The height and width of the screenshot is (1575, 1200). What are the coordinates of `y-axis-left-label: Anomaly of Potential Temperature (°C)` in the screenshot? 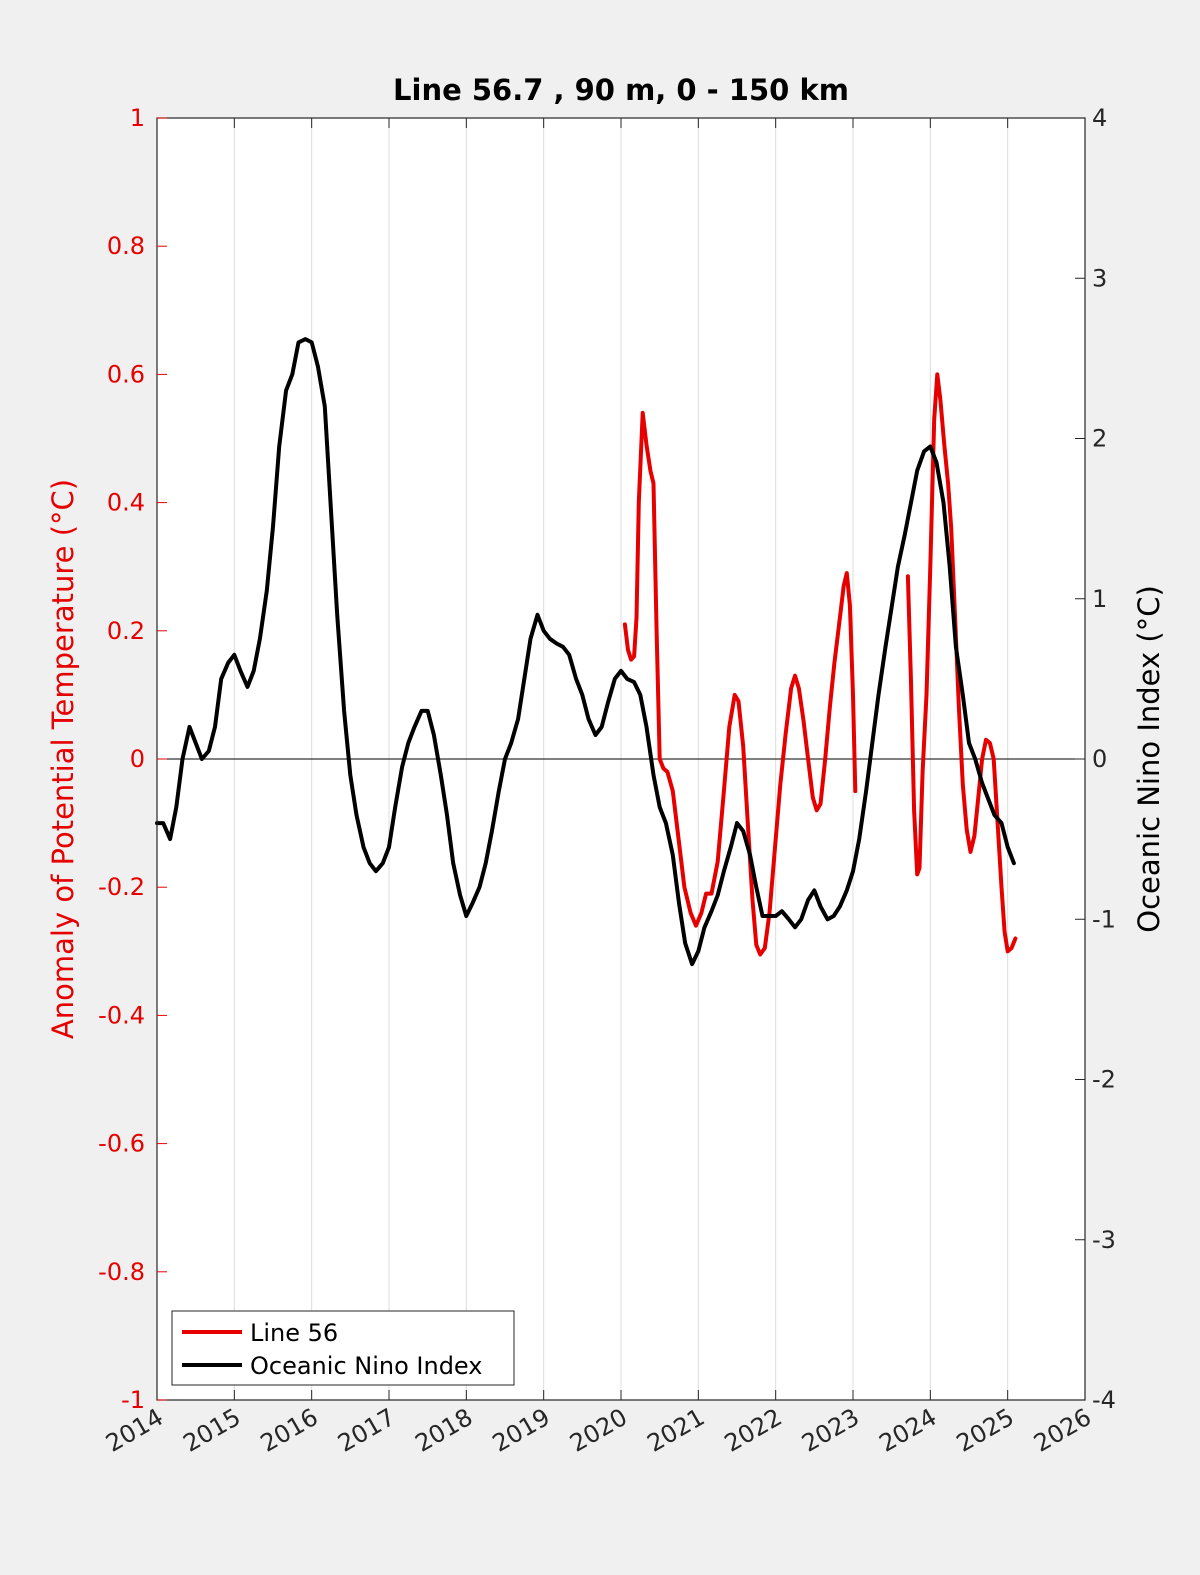 It's located at (63, 759).